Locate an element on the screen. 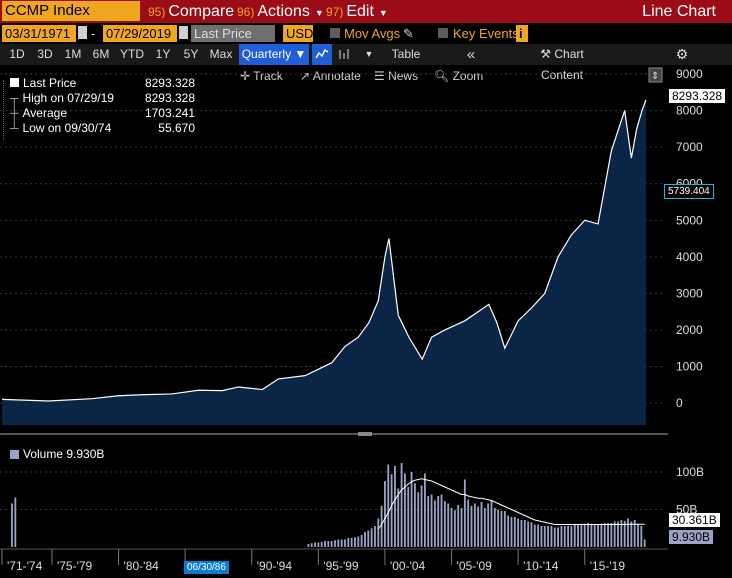  y-tick-label: 8000 is located at coordinates (689, 111).